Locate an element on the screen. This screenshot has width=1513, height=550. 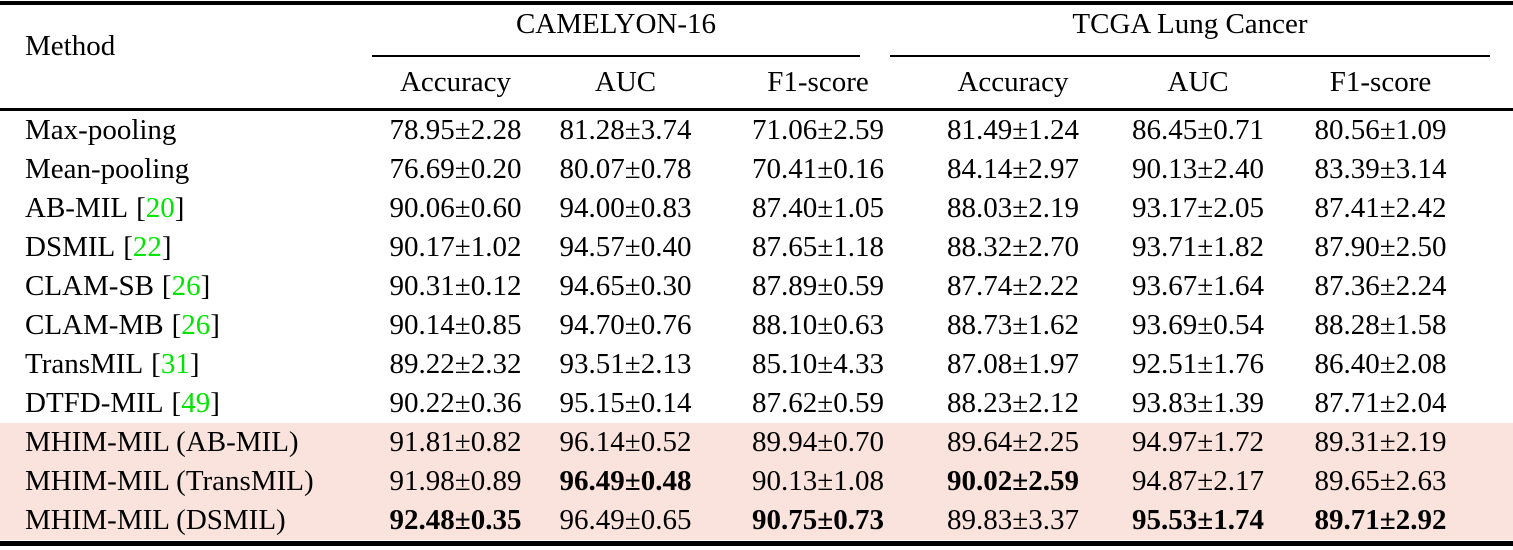
method-cell: MHIM-MIL (AB-MIL) is located at coordinates (189, 442).